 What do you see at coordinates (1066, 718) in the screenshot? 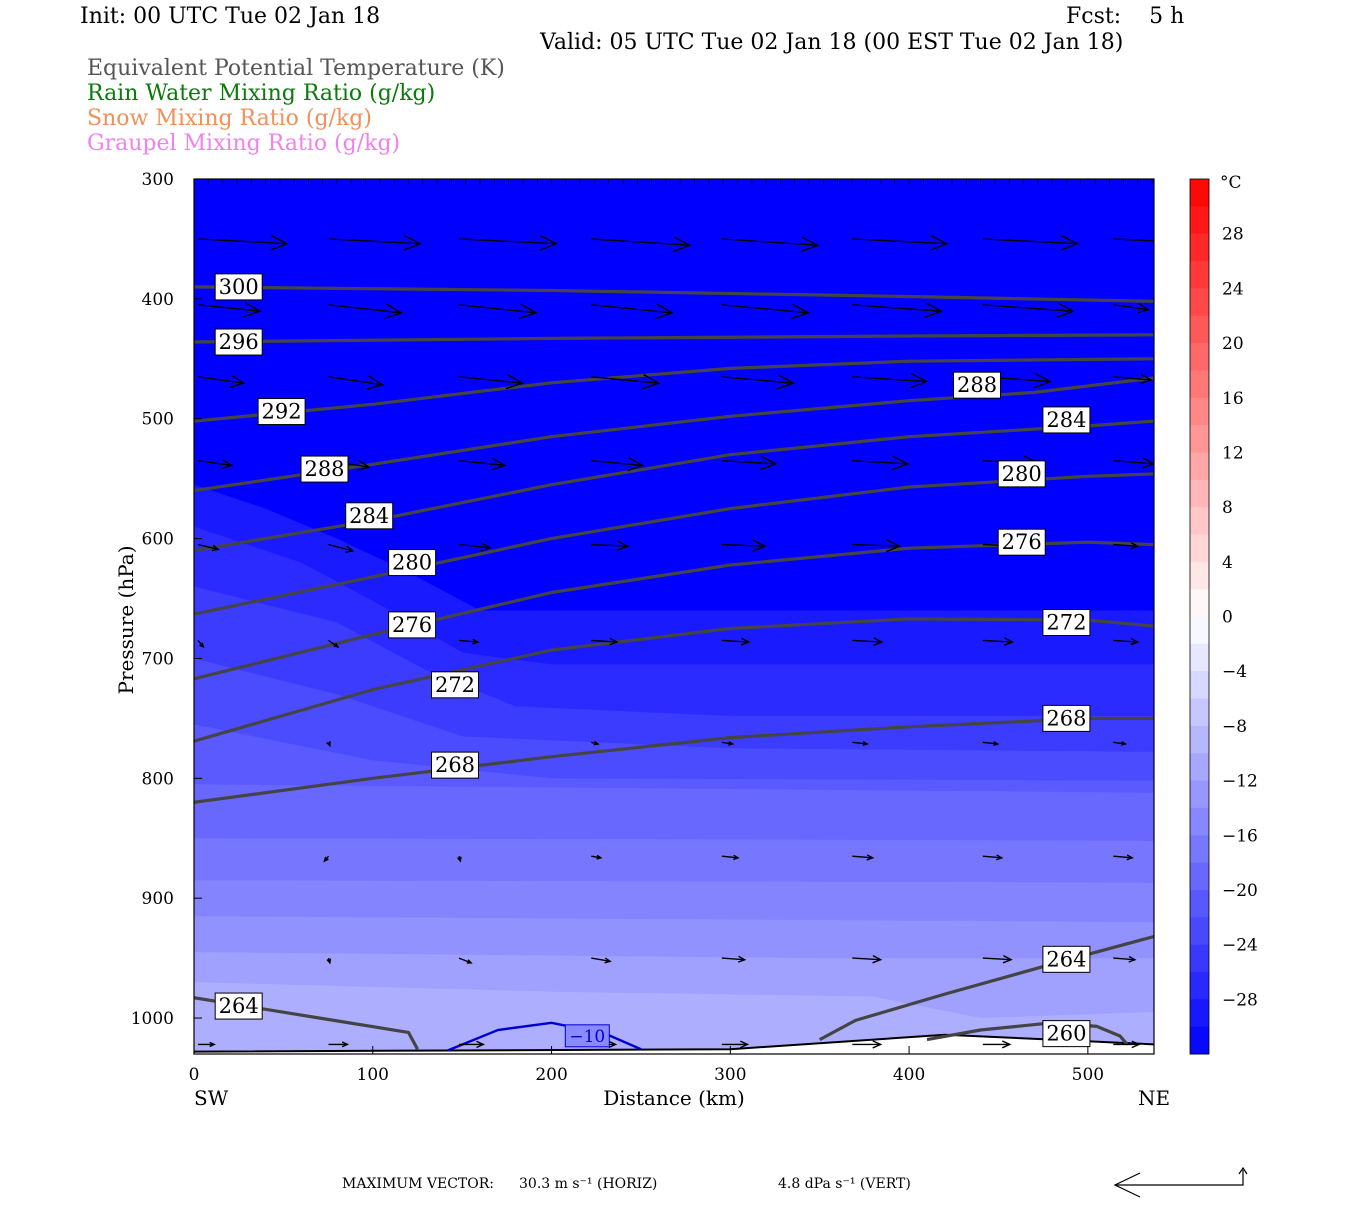
I see `theta-e-label: 268` at bounding box center [1066, 718].